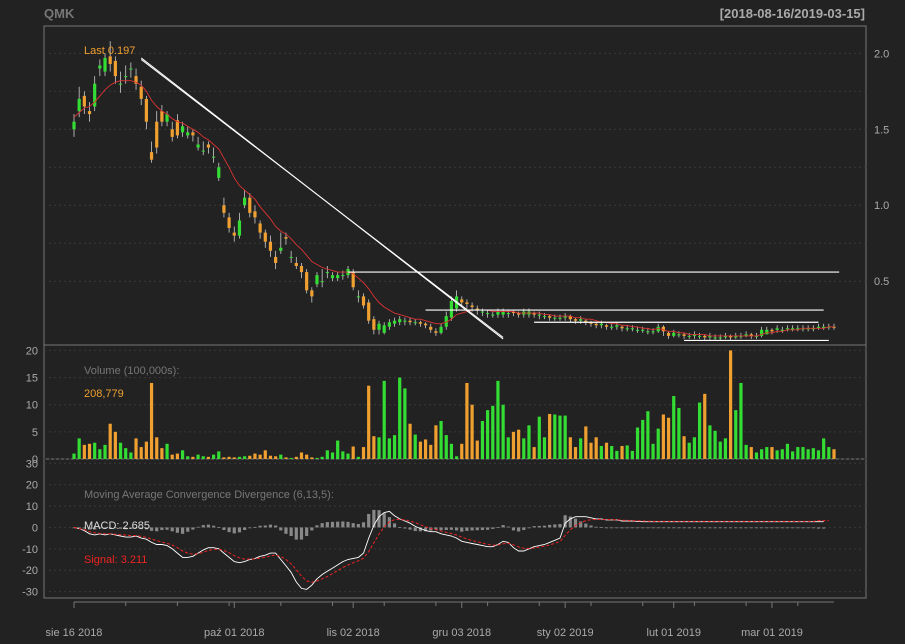 Image resolution: width=905 pixels, height=644 pixels. What do you see at coordinates (772, 633) in the screenshot?
I see `x-tick-label: mar 01 2019` at bounding box center [772, 633].